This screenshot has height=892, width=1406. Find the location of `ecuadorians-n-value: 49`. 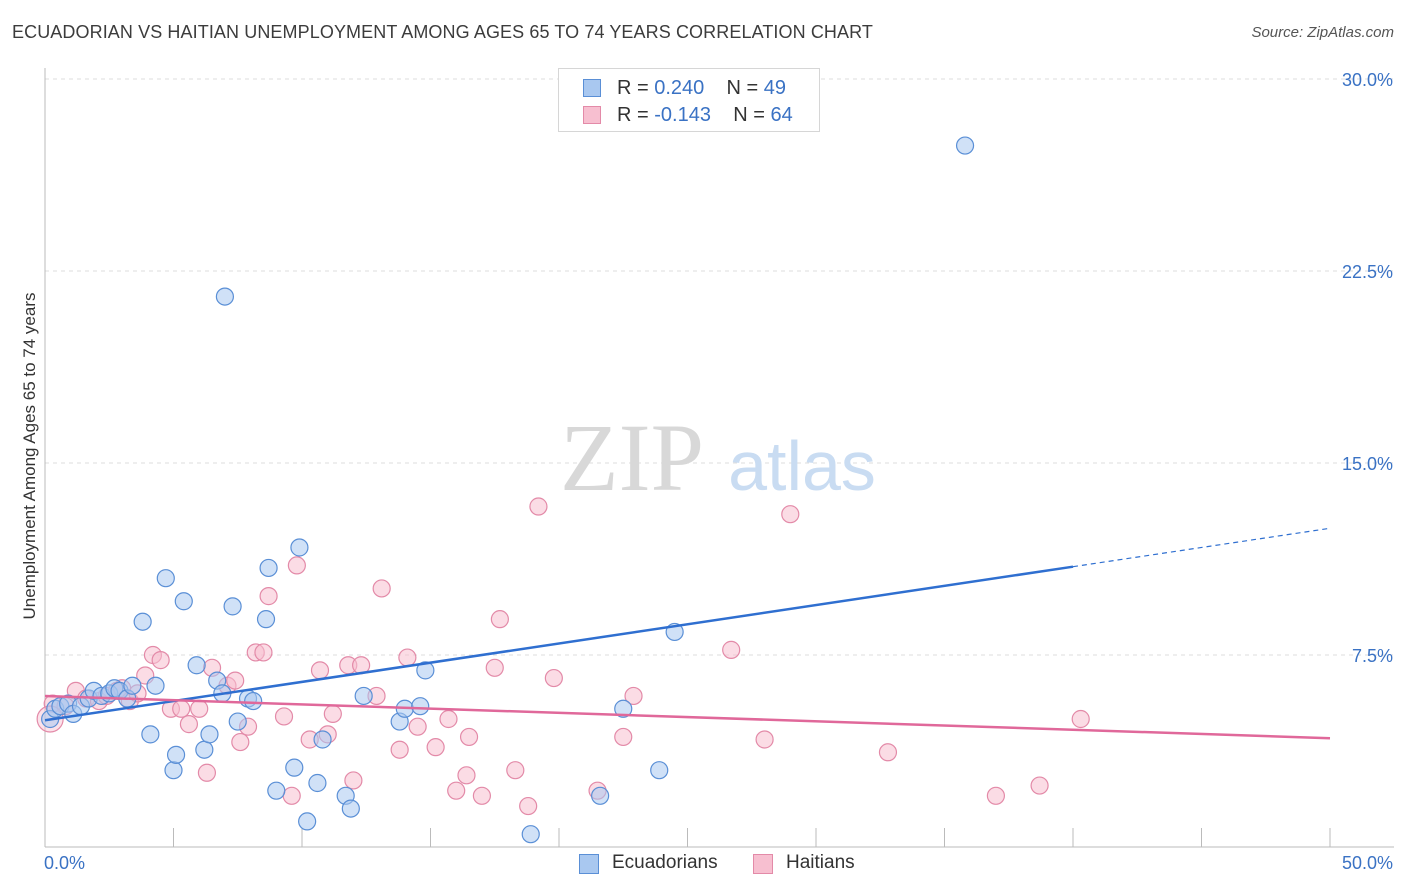

ecuadorians-n-value: 49 is located at coordinates (775, 88).